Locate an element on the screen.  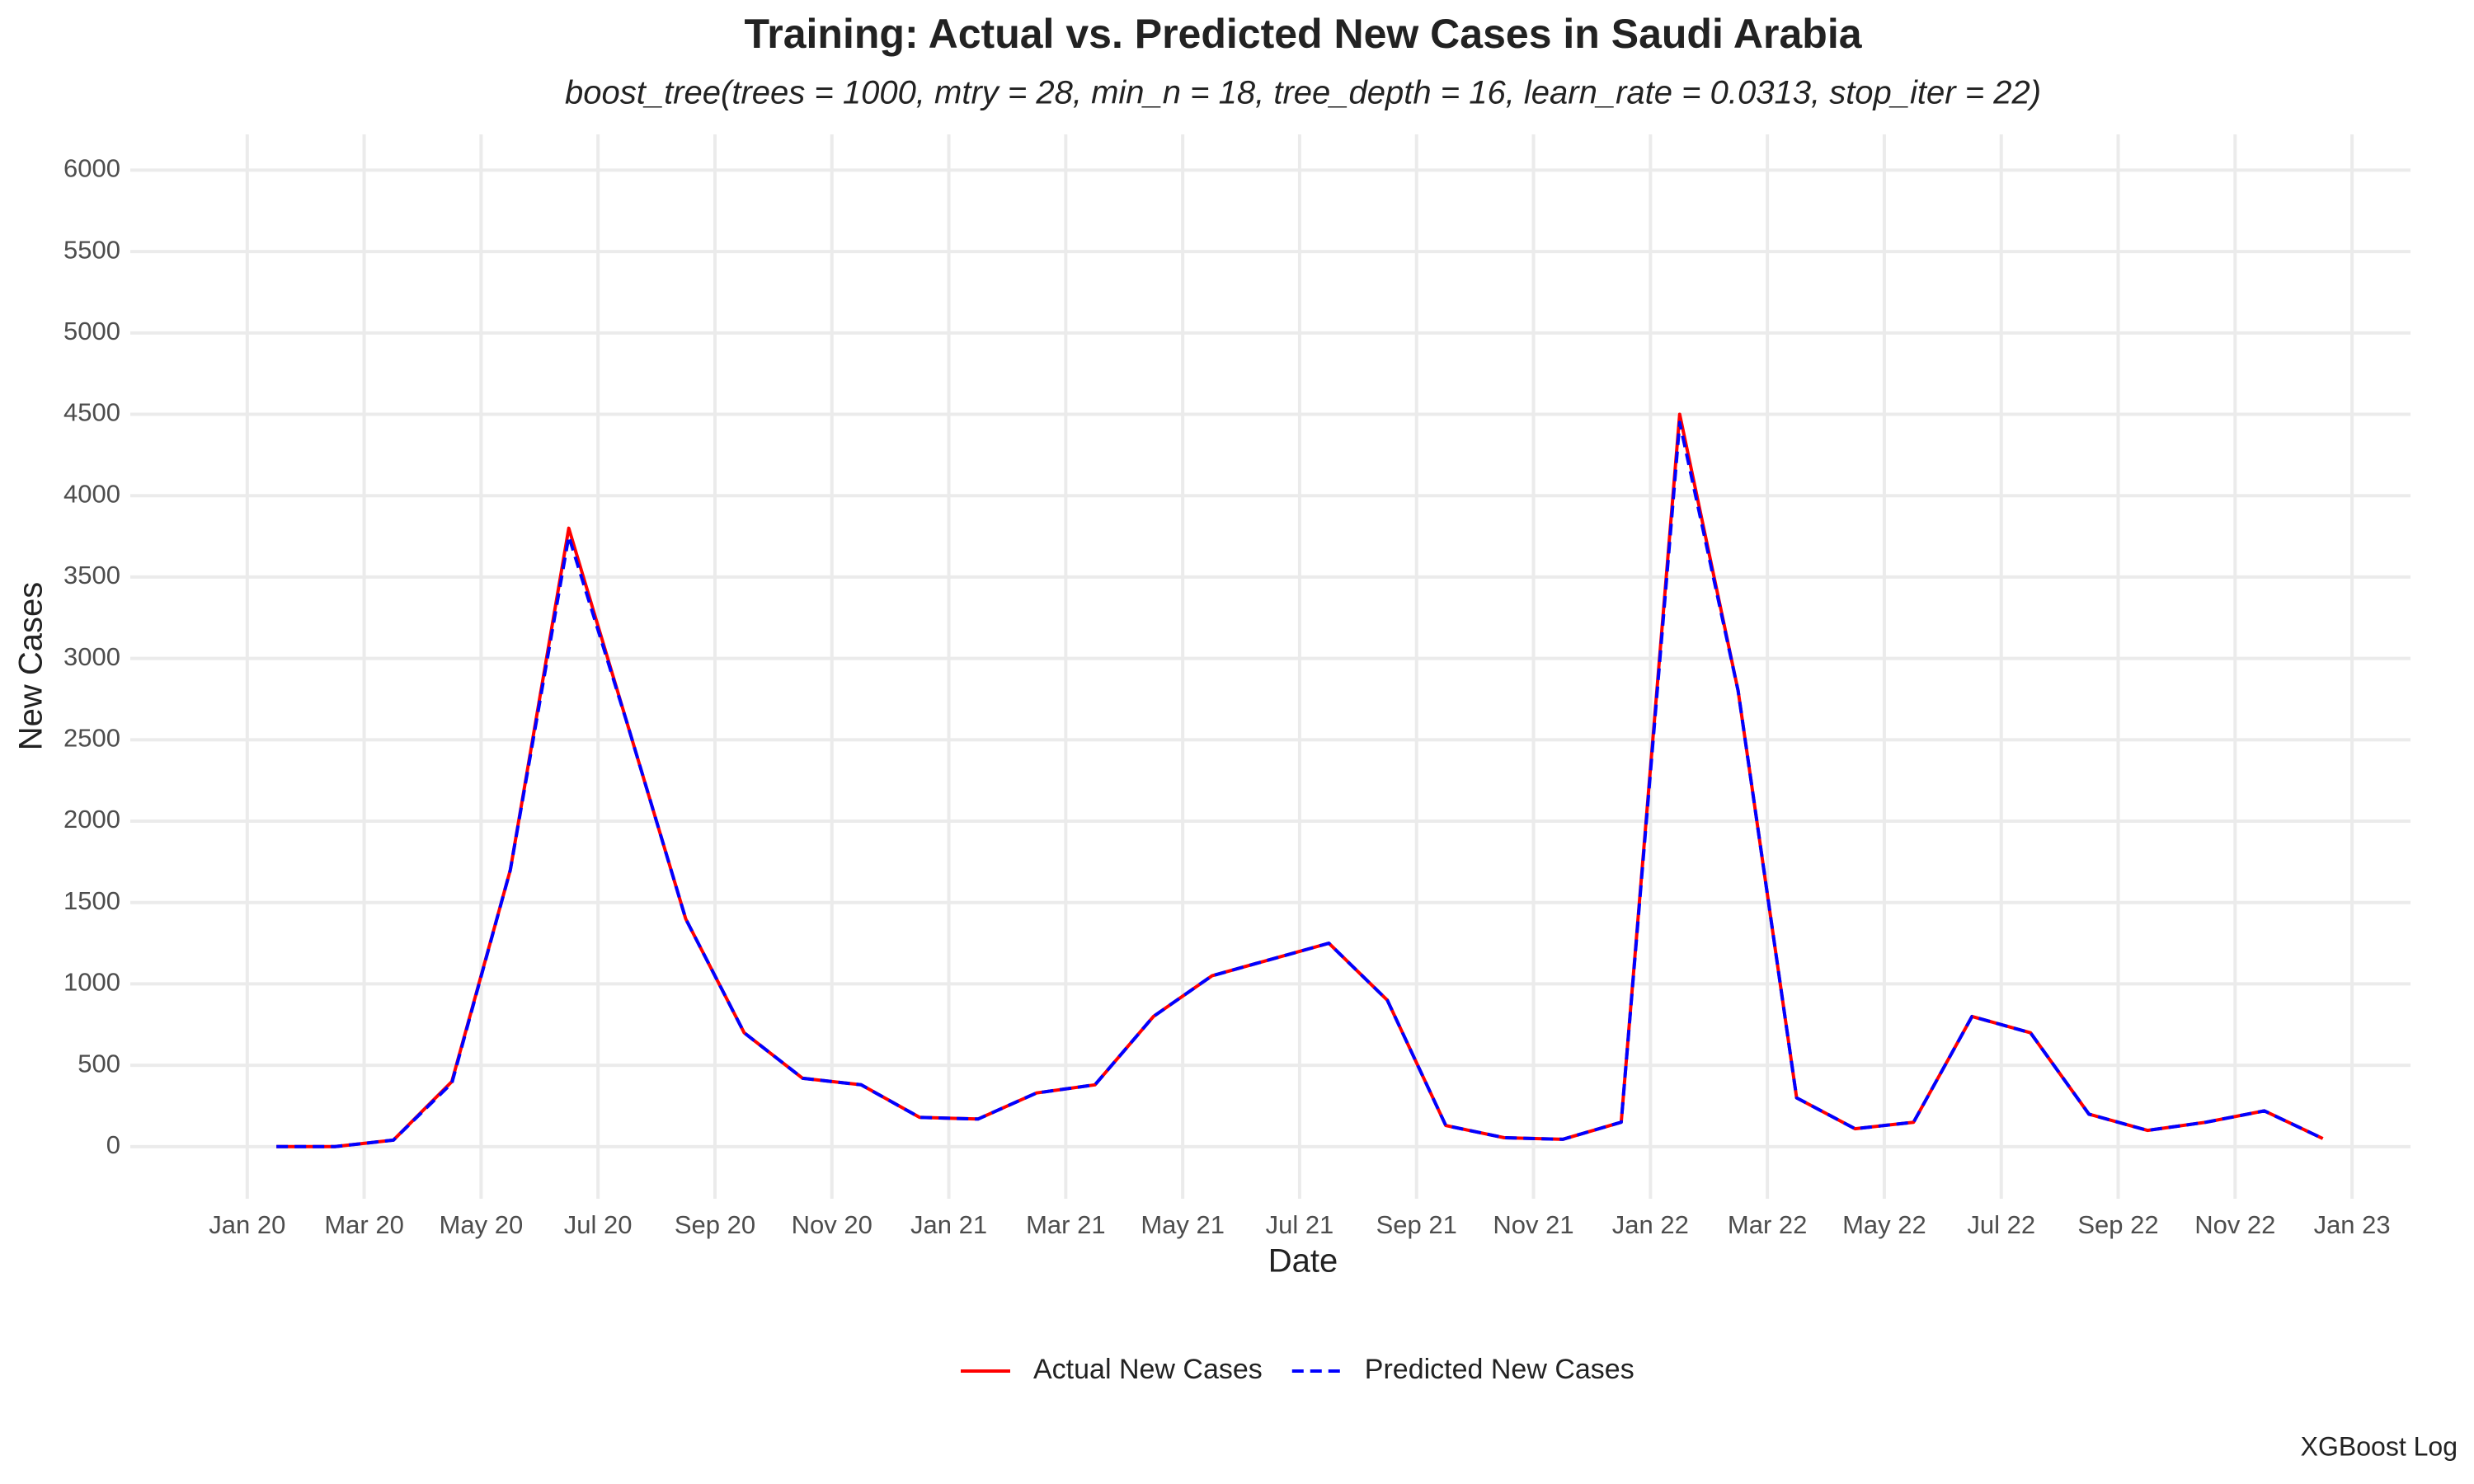
x-tick-label: Jul 21 is located at coordinates (1300, 1224).